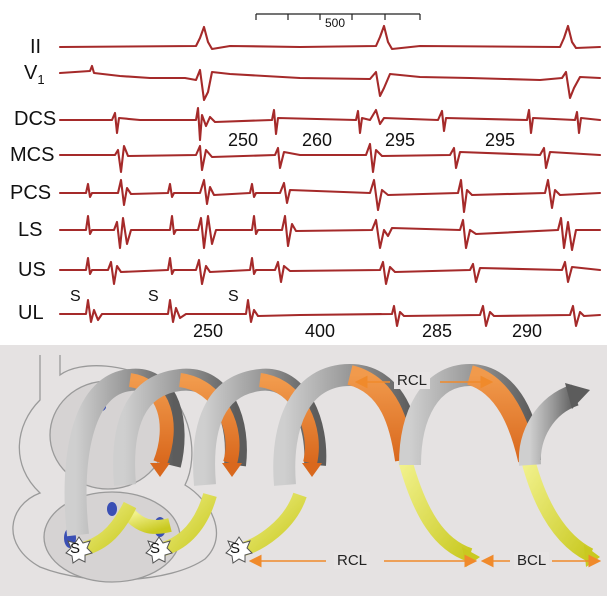 The width and height of the screenshot is (607, 596). I want to click on scale-bar, so click(338, 16).